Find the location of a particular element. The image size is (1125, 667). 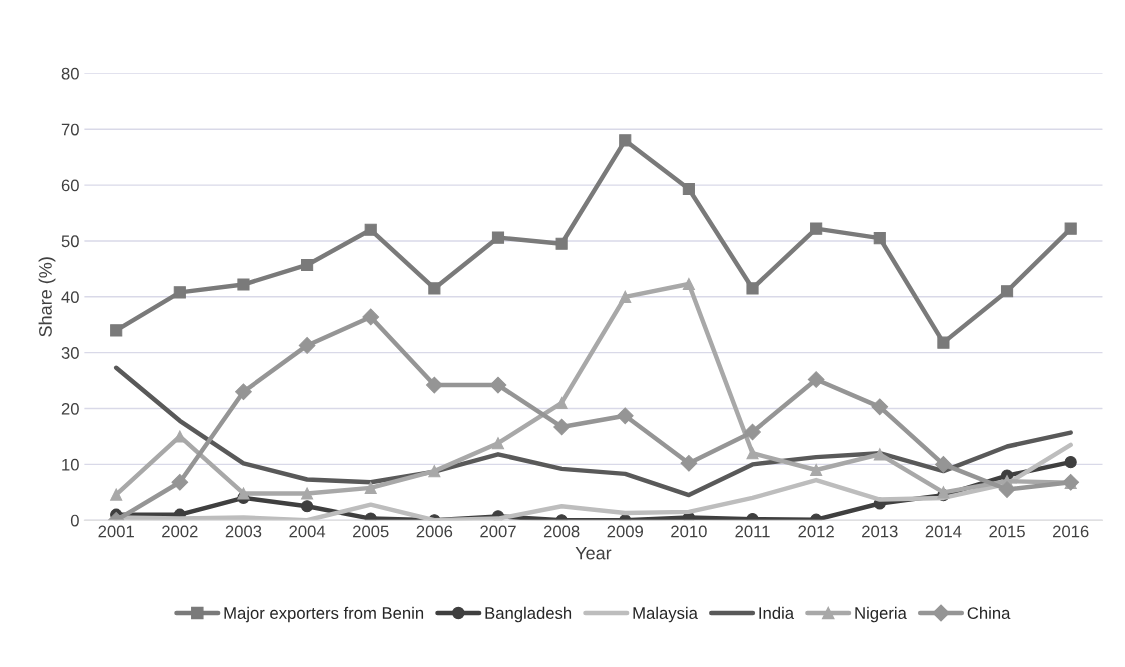

y-tick-label: 20 is located at coordinates (70, 408).